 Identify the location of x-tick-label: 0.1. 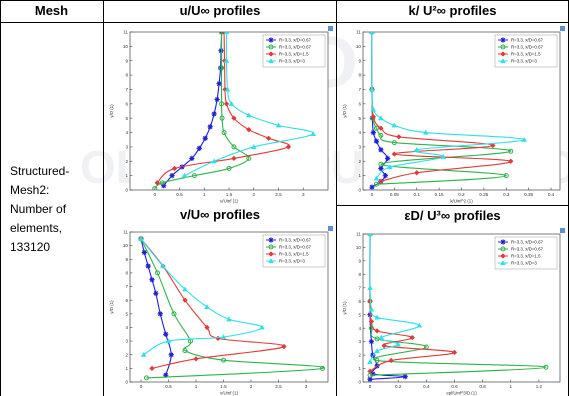
(417, 194).